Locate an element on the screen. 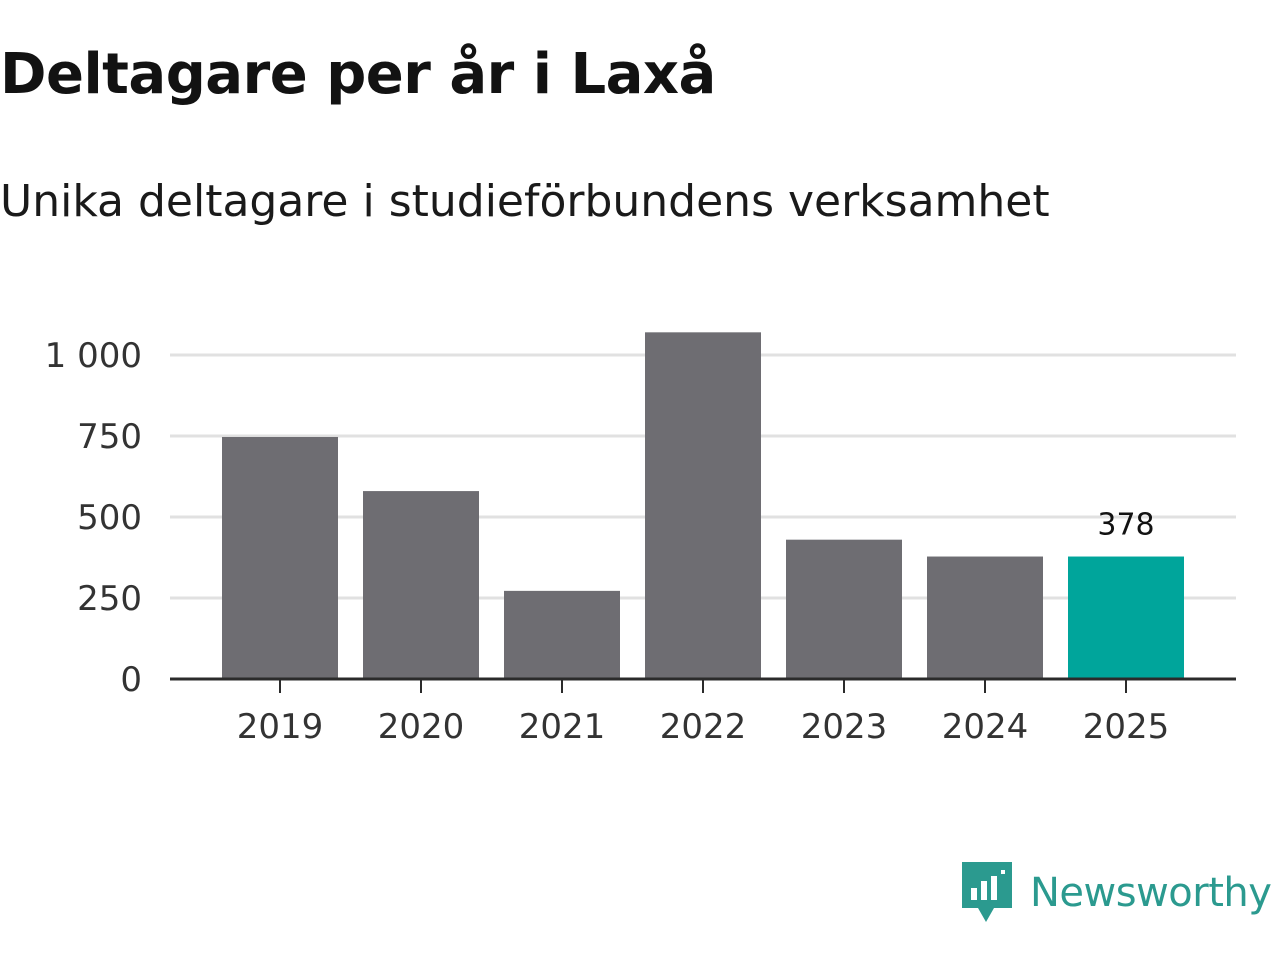 The image size is (1280, 960). y-tick-label: 500 is located at coordinates (109, 518).